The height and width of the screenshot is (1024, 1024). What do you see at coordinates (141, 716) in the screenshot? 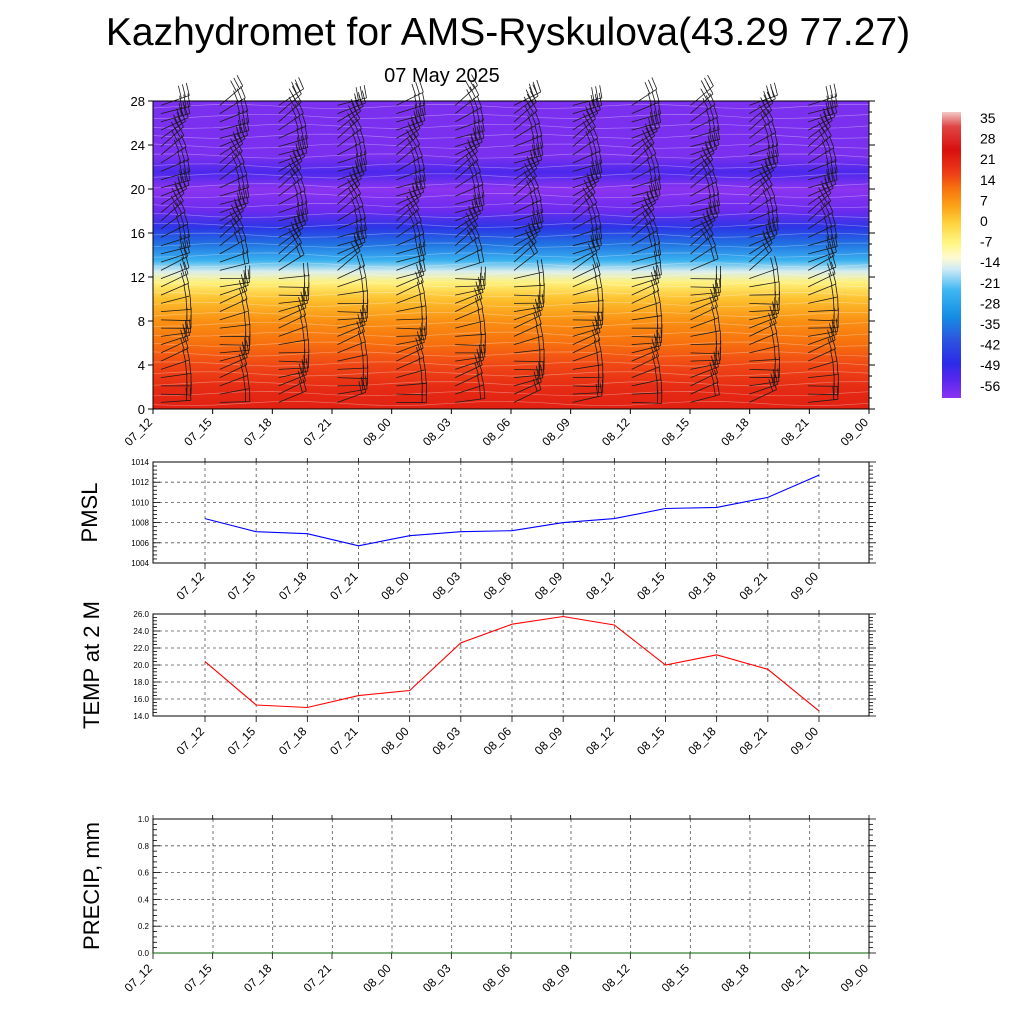
I see `y-tick-label: 14.0` at bounding box center [141, 716].